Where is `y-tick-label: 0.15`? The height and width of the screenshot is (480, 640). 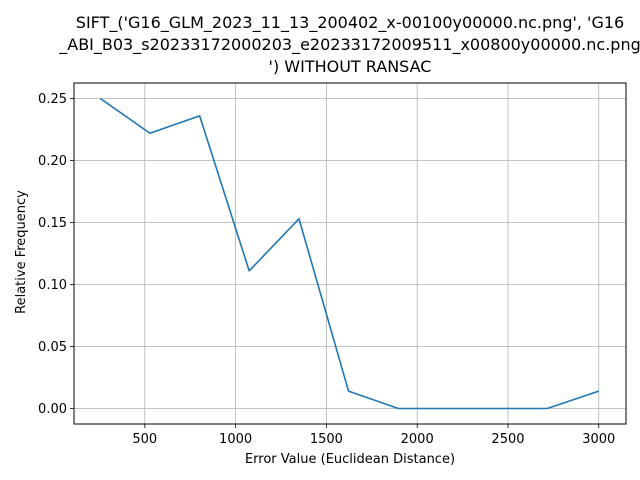
y-tick-label: 0.15 is located at coordinates (52, 223).